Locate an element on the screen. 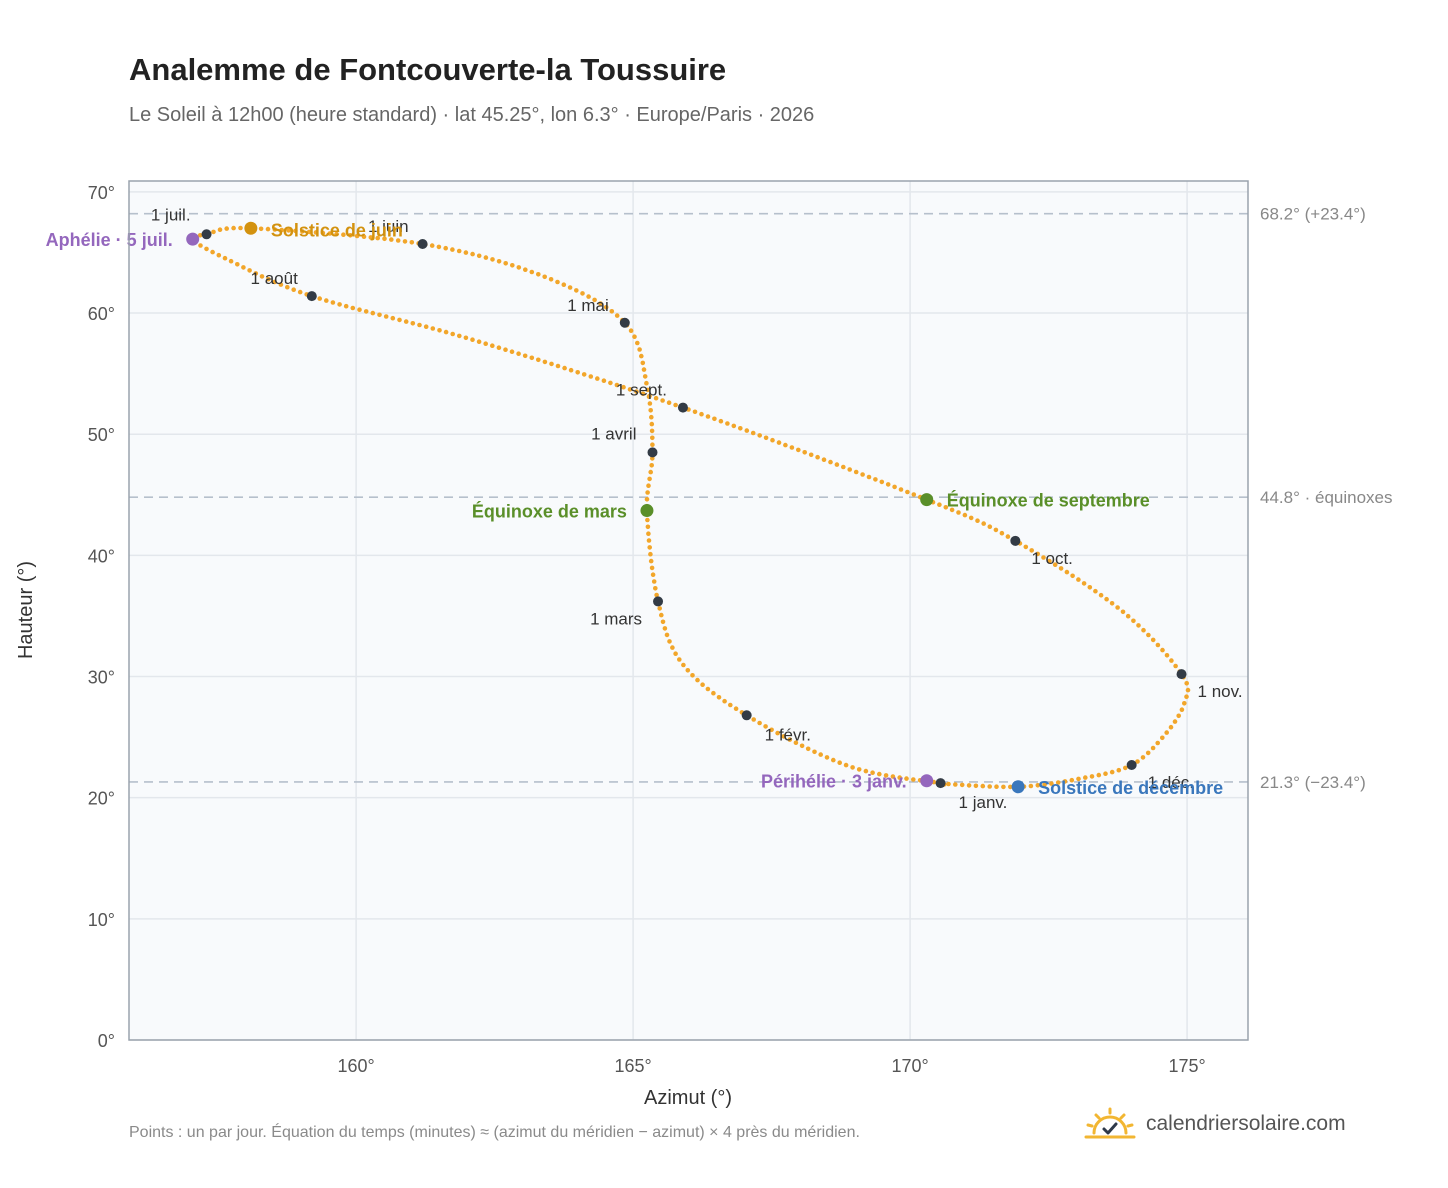 This screenshot has height=1188, width=1448. event-marker-label: Aphélie · 5 juil. is located at coordinates (109, 240).